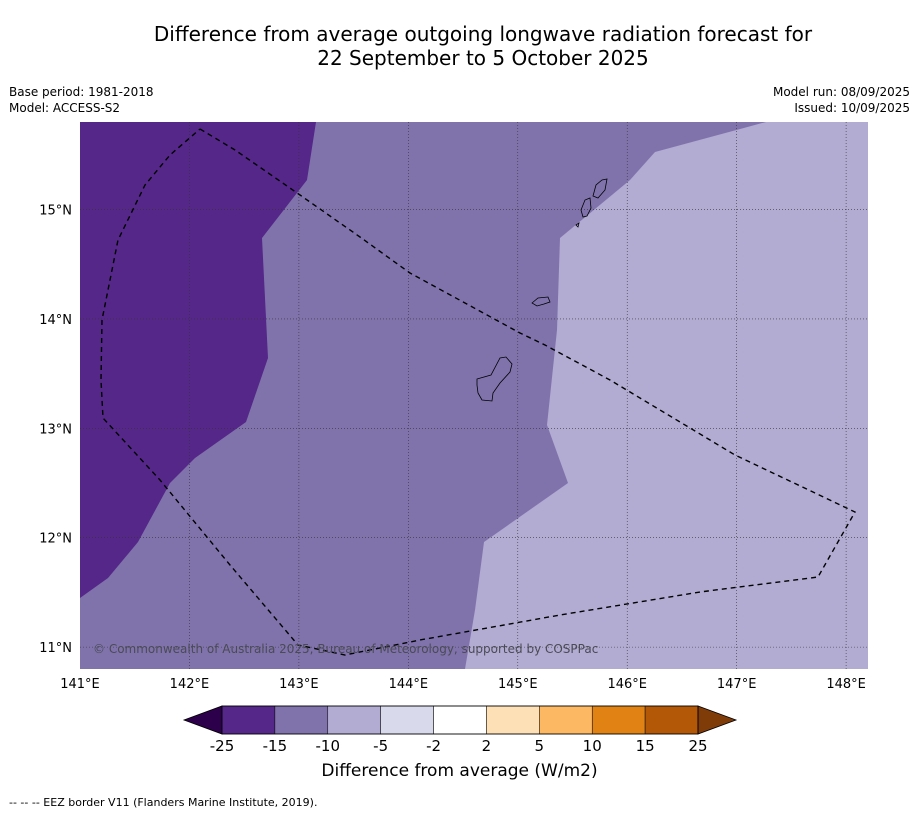 The image size is (919, 816). Describe the element at coordinates (328, 746) in the screenshot. I see `colorbar-tick-label: -10` at that location.